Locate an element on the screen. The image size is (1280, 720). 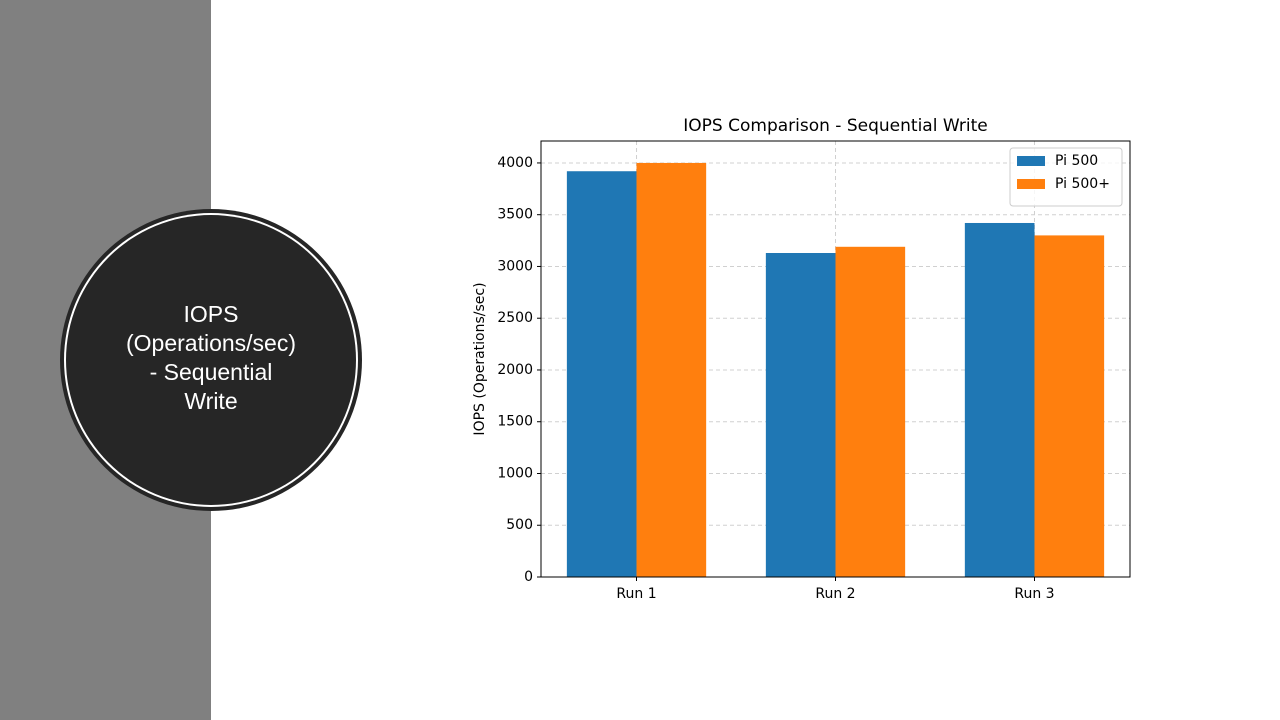
title-line: (Operations/sec) is located at coordinates (210, 343).